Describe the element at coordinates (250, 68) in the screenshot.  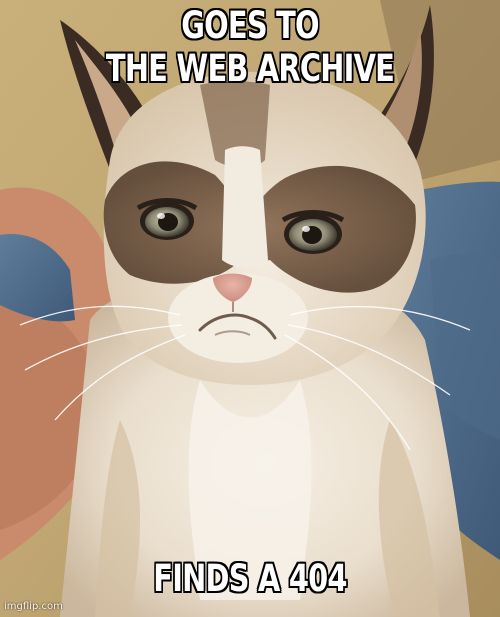
I see `top-caption-line-2: THE WEB ARCHIVE` at that location.